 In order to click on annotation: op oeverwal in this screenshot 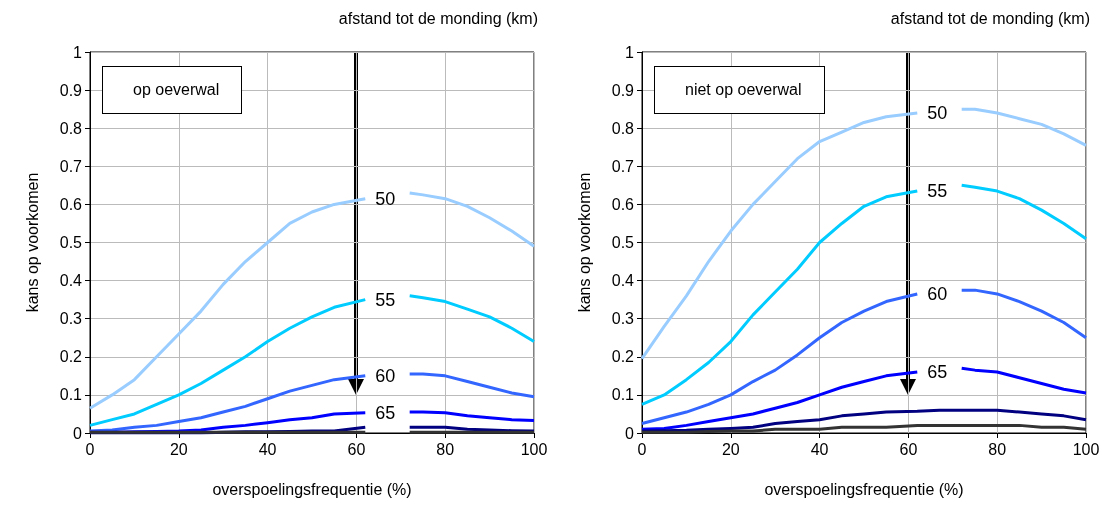, I will do `click(176, 89)`.